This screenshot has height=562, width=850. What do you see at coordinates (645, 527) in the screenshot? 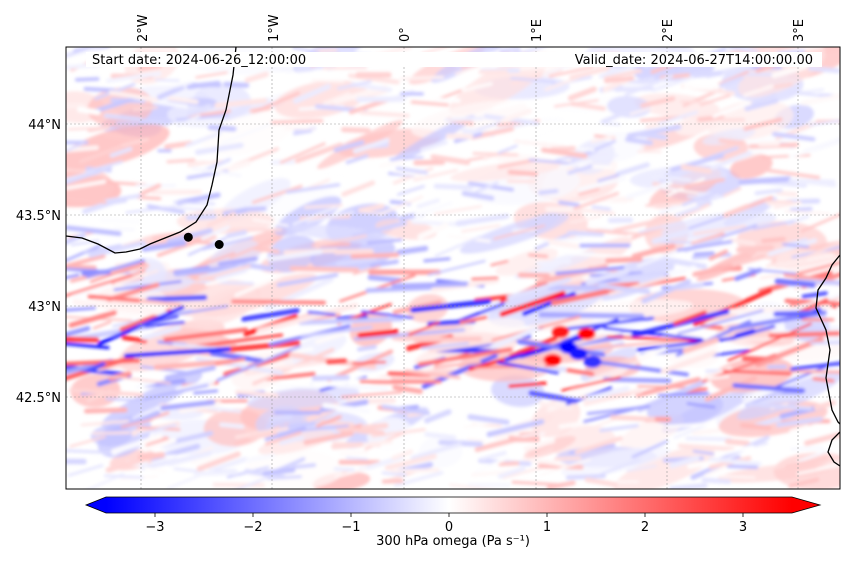
I see `colorbar-tick-label: 2` at bounding box center [645, 527].